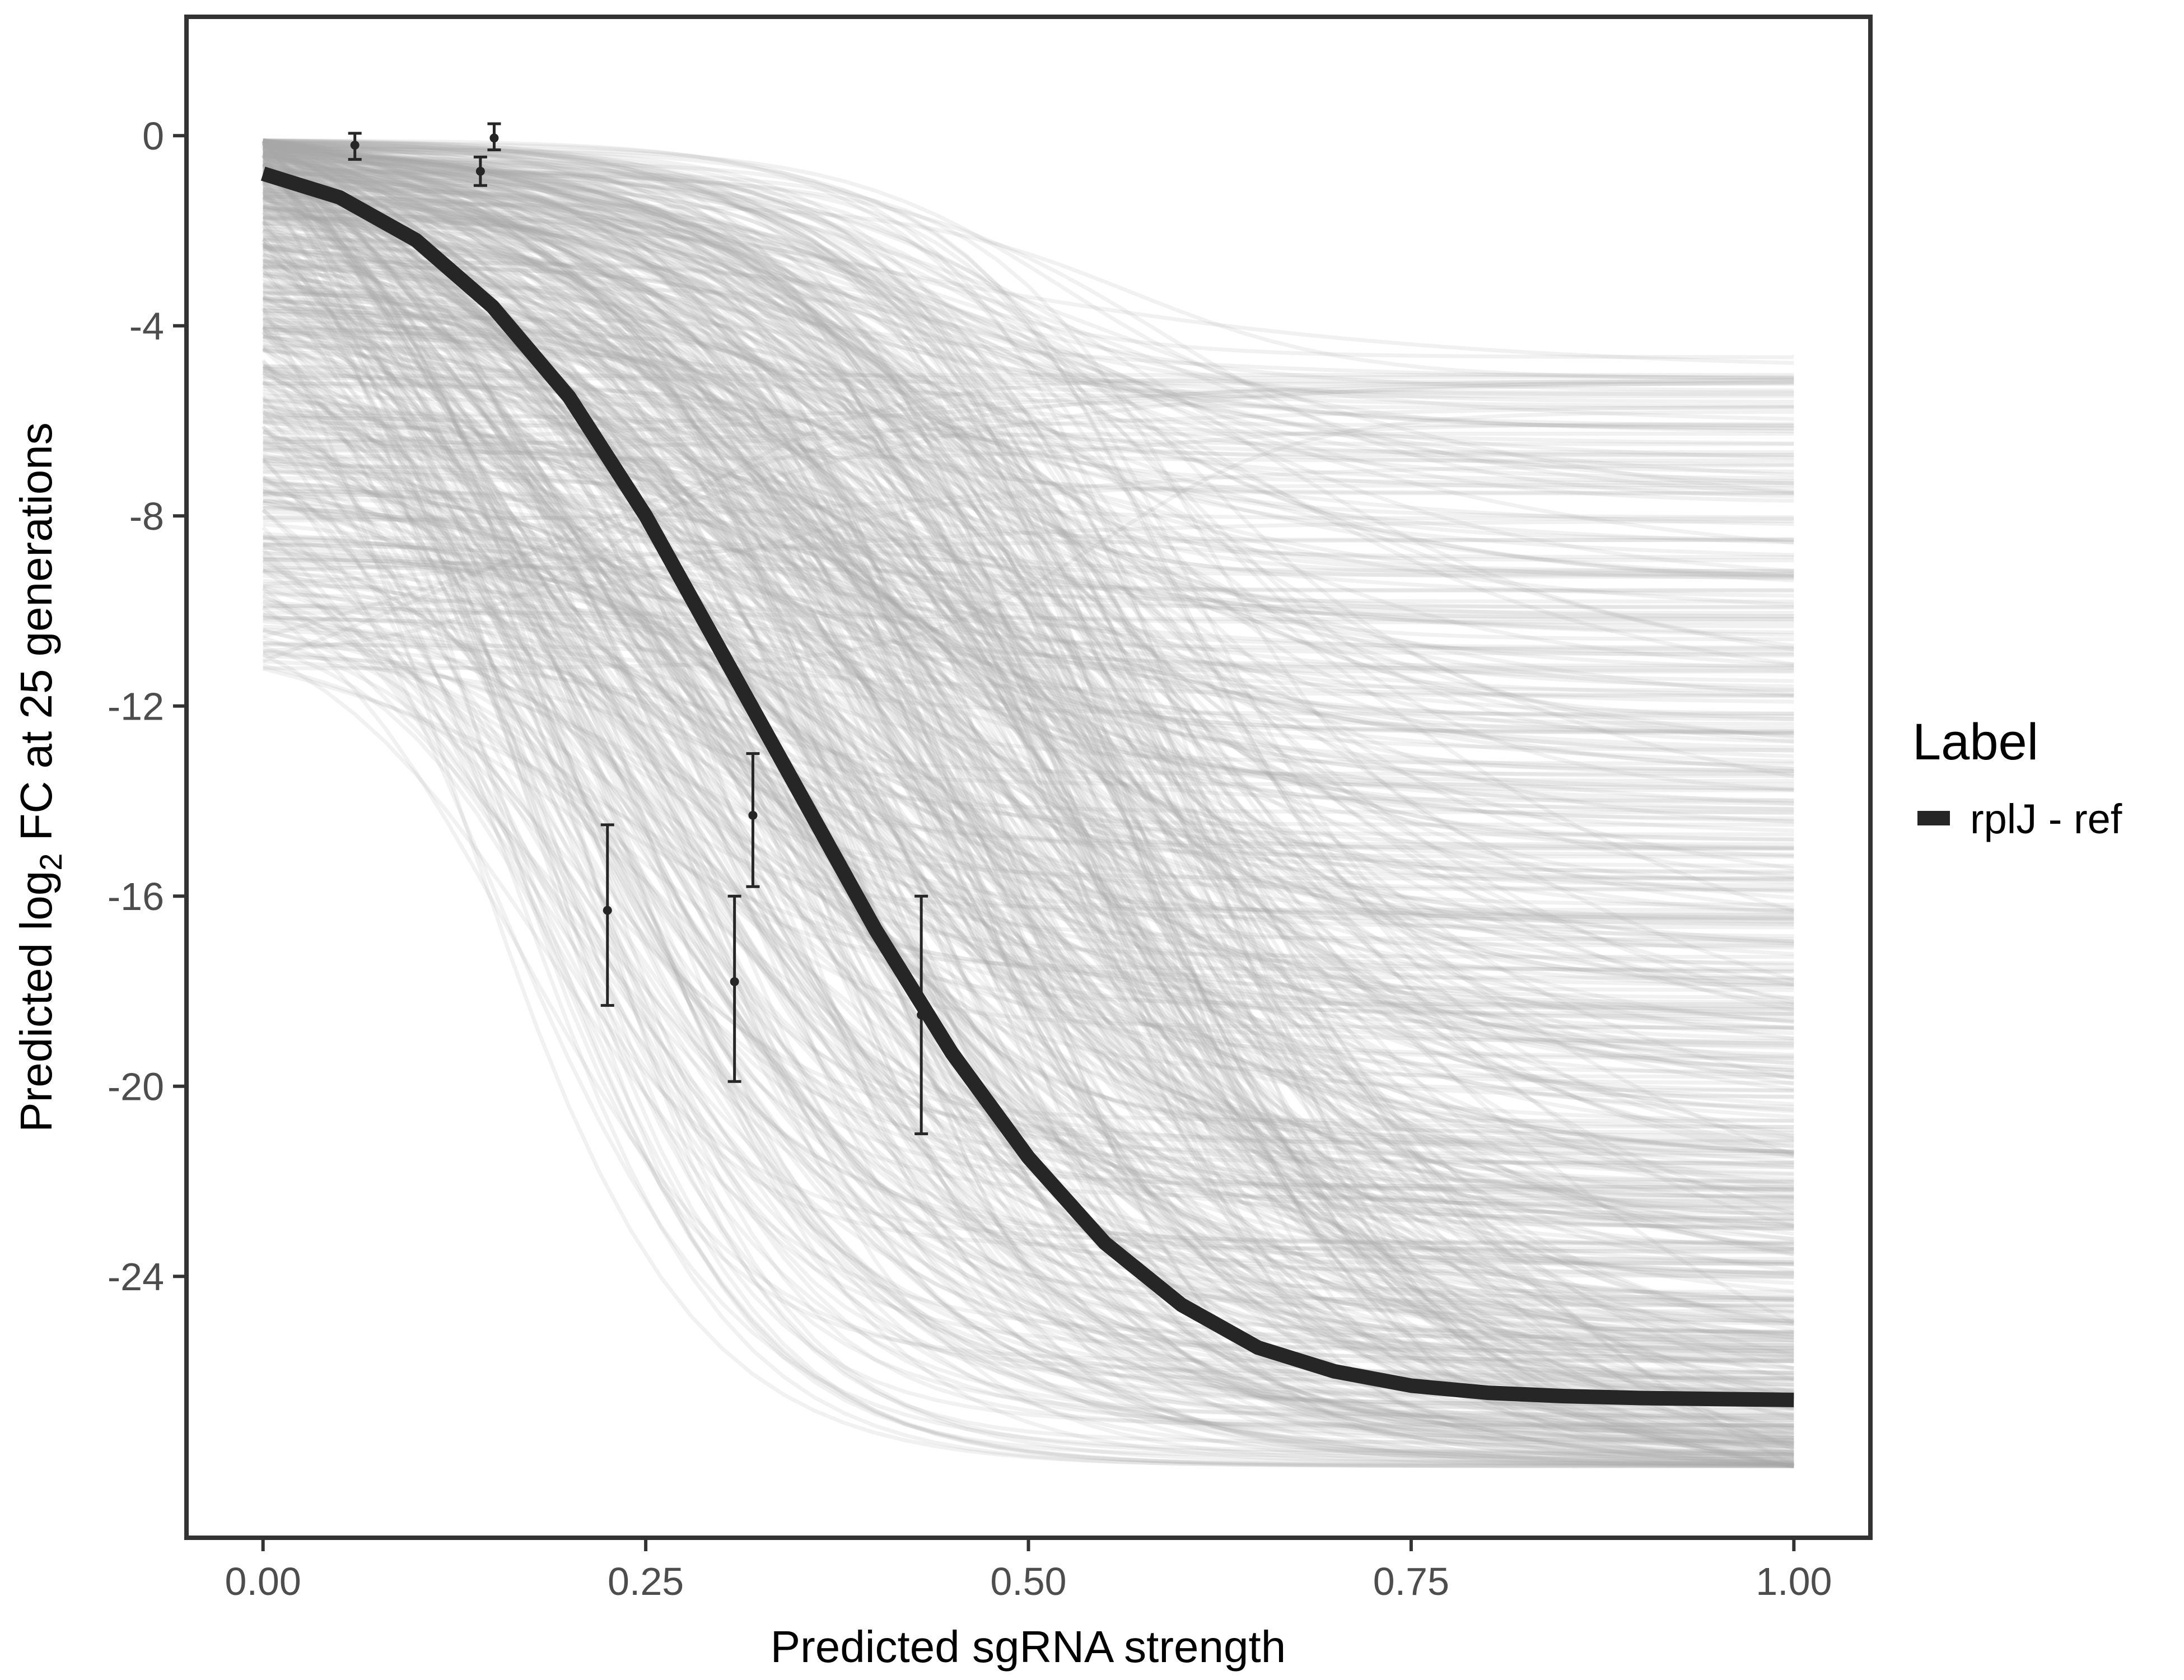 This screenshot has height=1680, width=2184. Describe the element at coordinates (1028, 1582) in the screenshot. I see `x-tick-label: 0.50` at that location.